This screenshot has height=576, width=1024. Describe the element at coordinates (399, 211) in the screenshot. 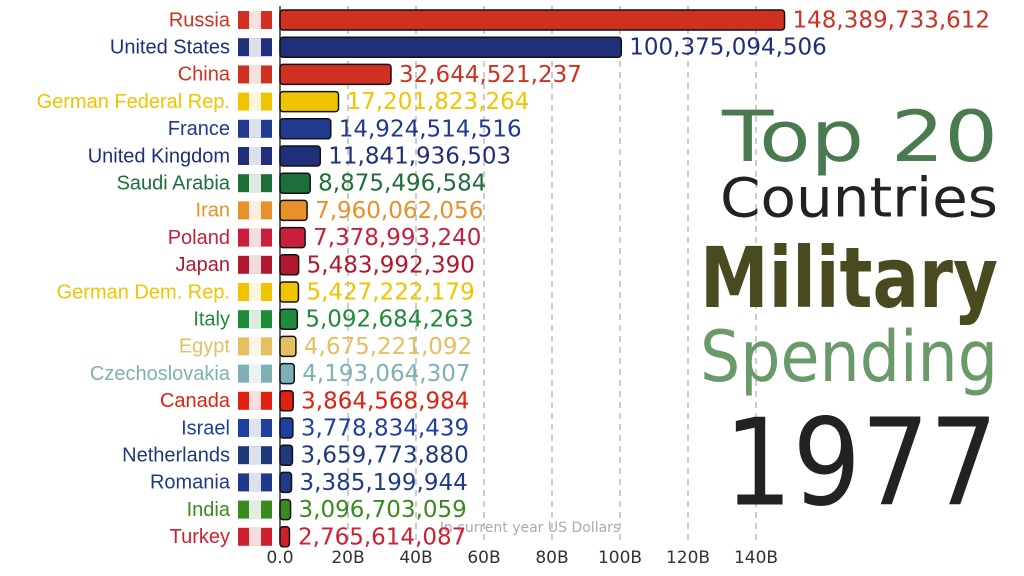

I see `value-label: 7,960,062,056` at that location.